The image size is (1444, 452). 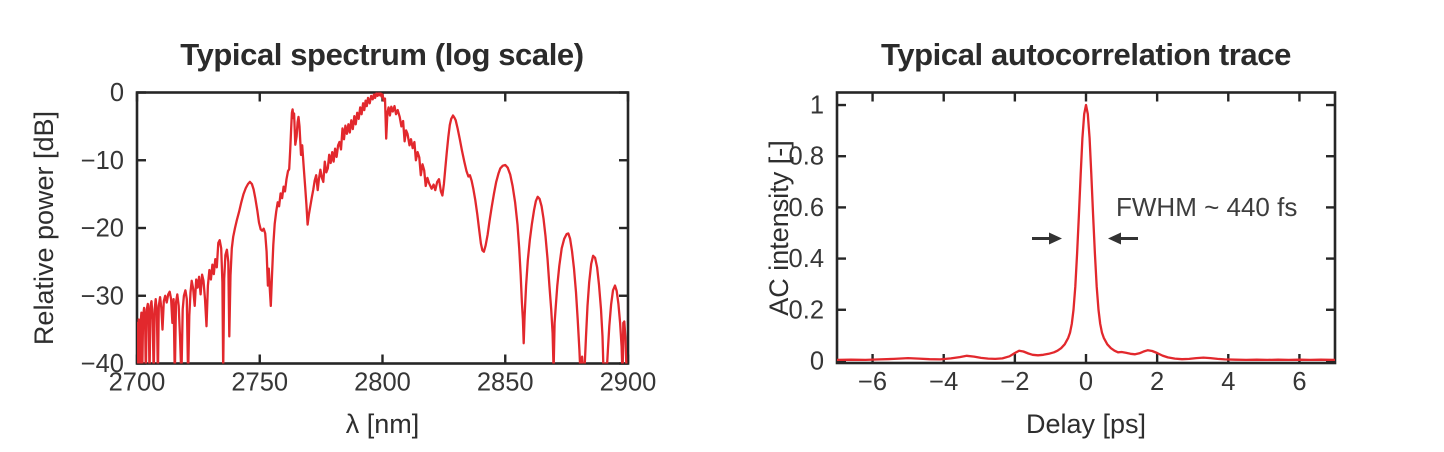 I want to click on x-tick-label: 4, so click(x=1228, y=382).